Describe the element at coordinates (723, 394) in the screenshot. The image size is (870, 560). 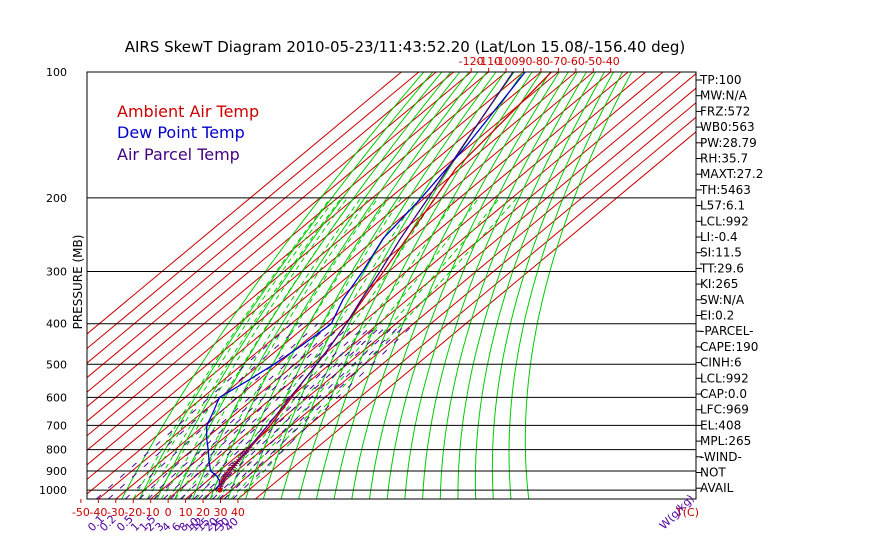
I see `index-label: CAP:0.0` at that location.